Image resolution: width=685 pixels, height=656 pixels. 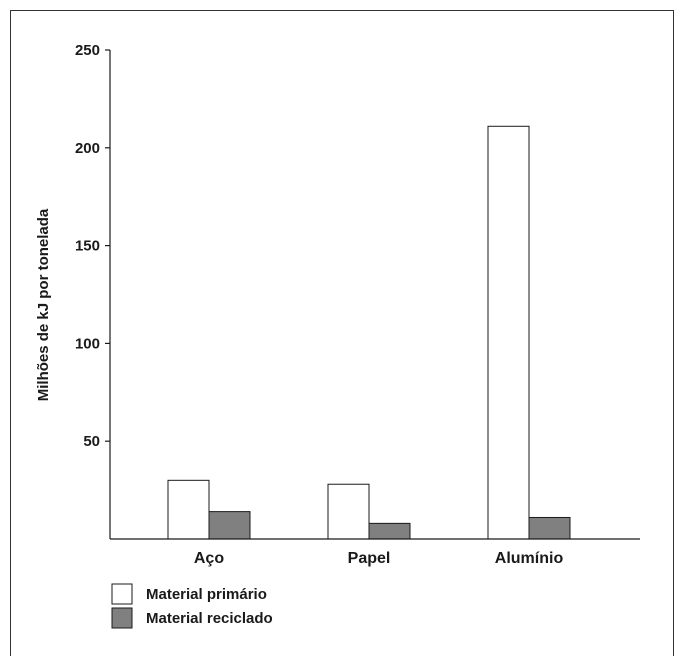 I want to click on y-axis-title: Milhões de kJ por tonelada, so click(x=43, y=304).